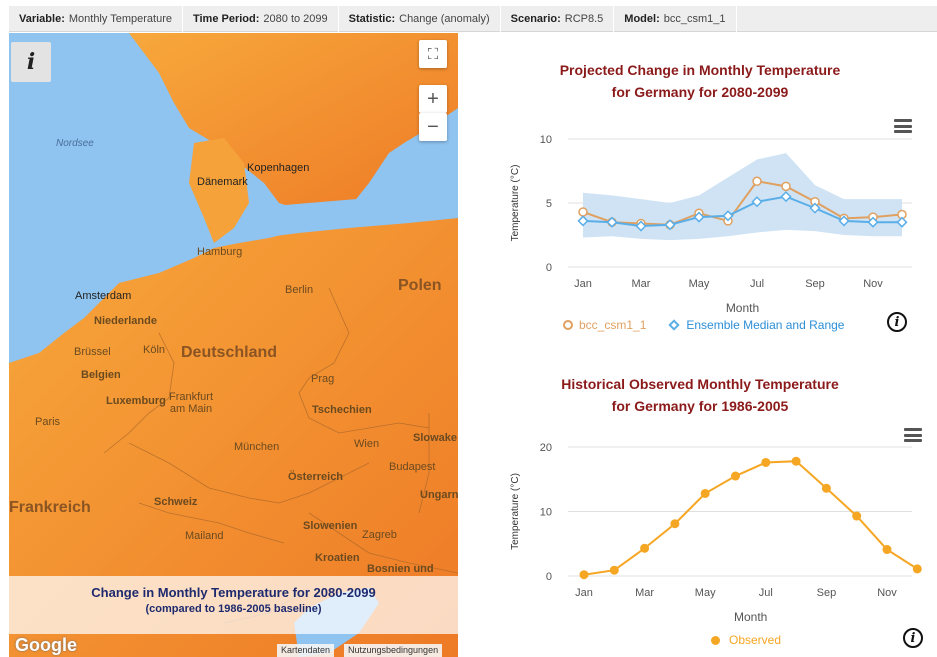  What do you see at coordinates (765, 325) in the screenshot?
I see `legend-ensemble-label: Ensemble Median and Range` at bounding box center [765, 325].